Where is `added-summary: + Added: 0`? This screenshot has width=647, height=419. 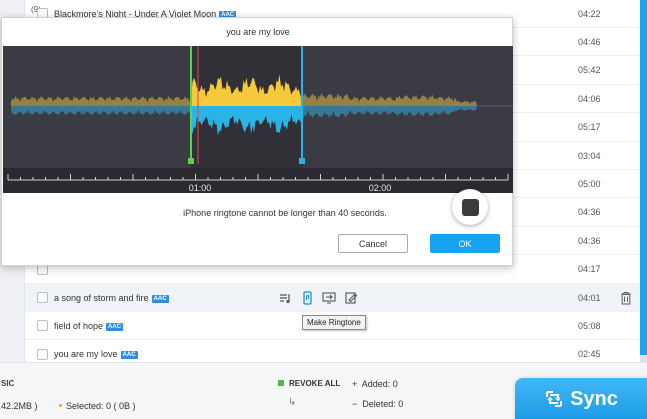
added-summary: + Added: 0 is located at coordinates (375, 384).